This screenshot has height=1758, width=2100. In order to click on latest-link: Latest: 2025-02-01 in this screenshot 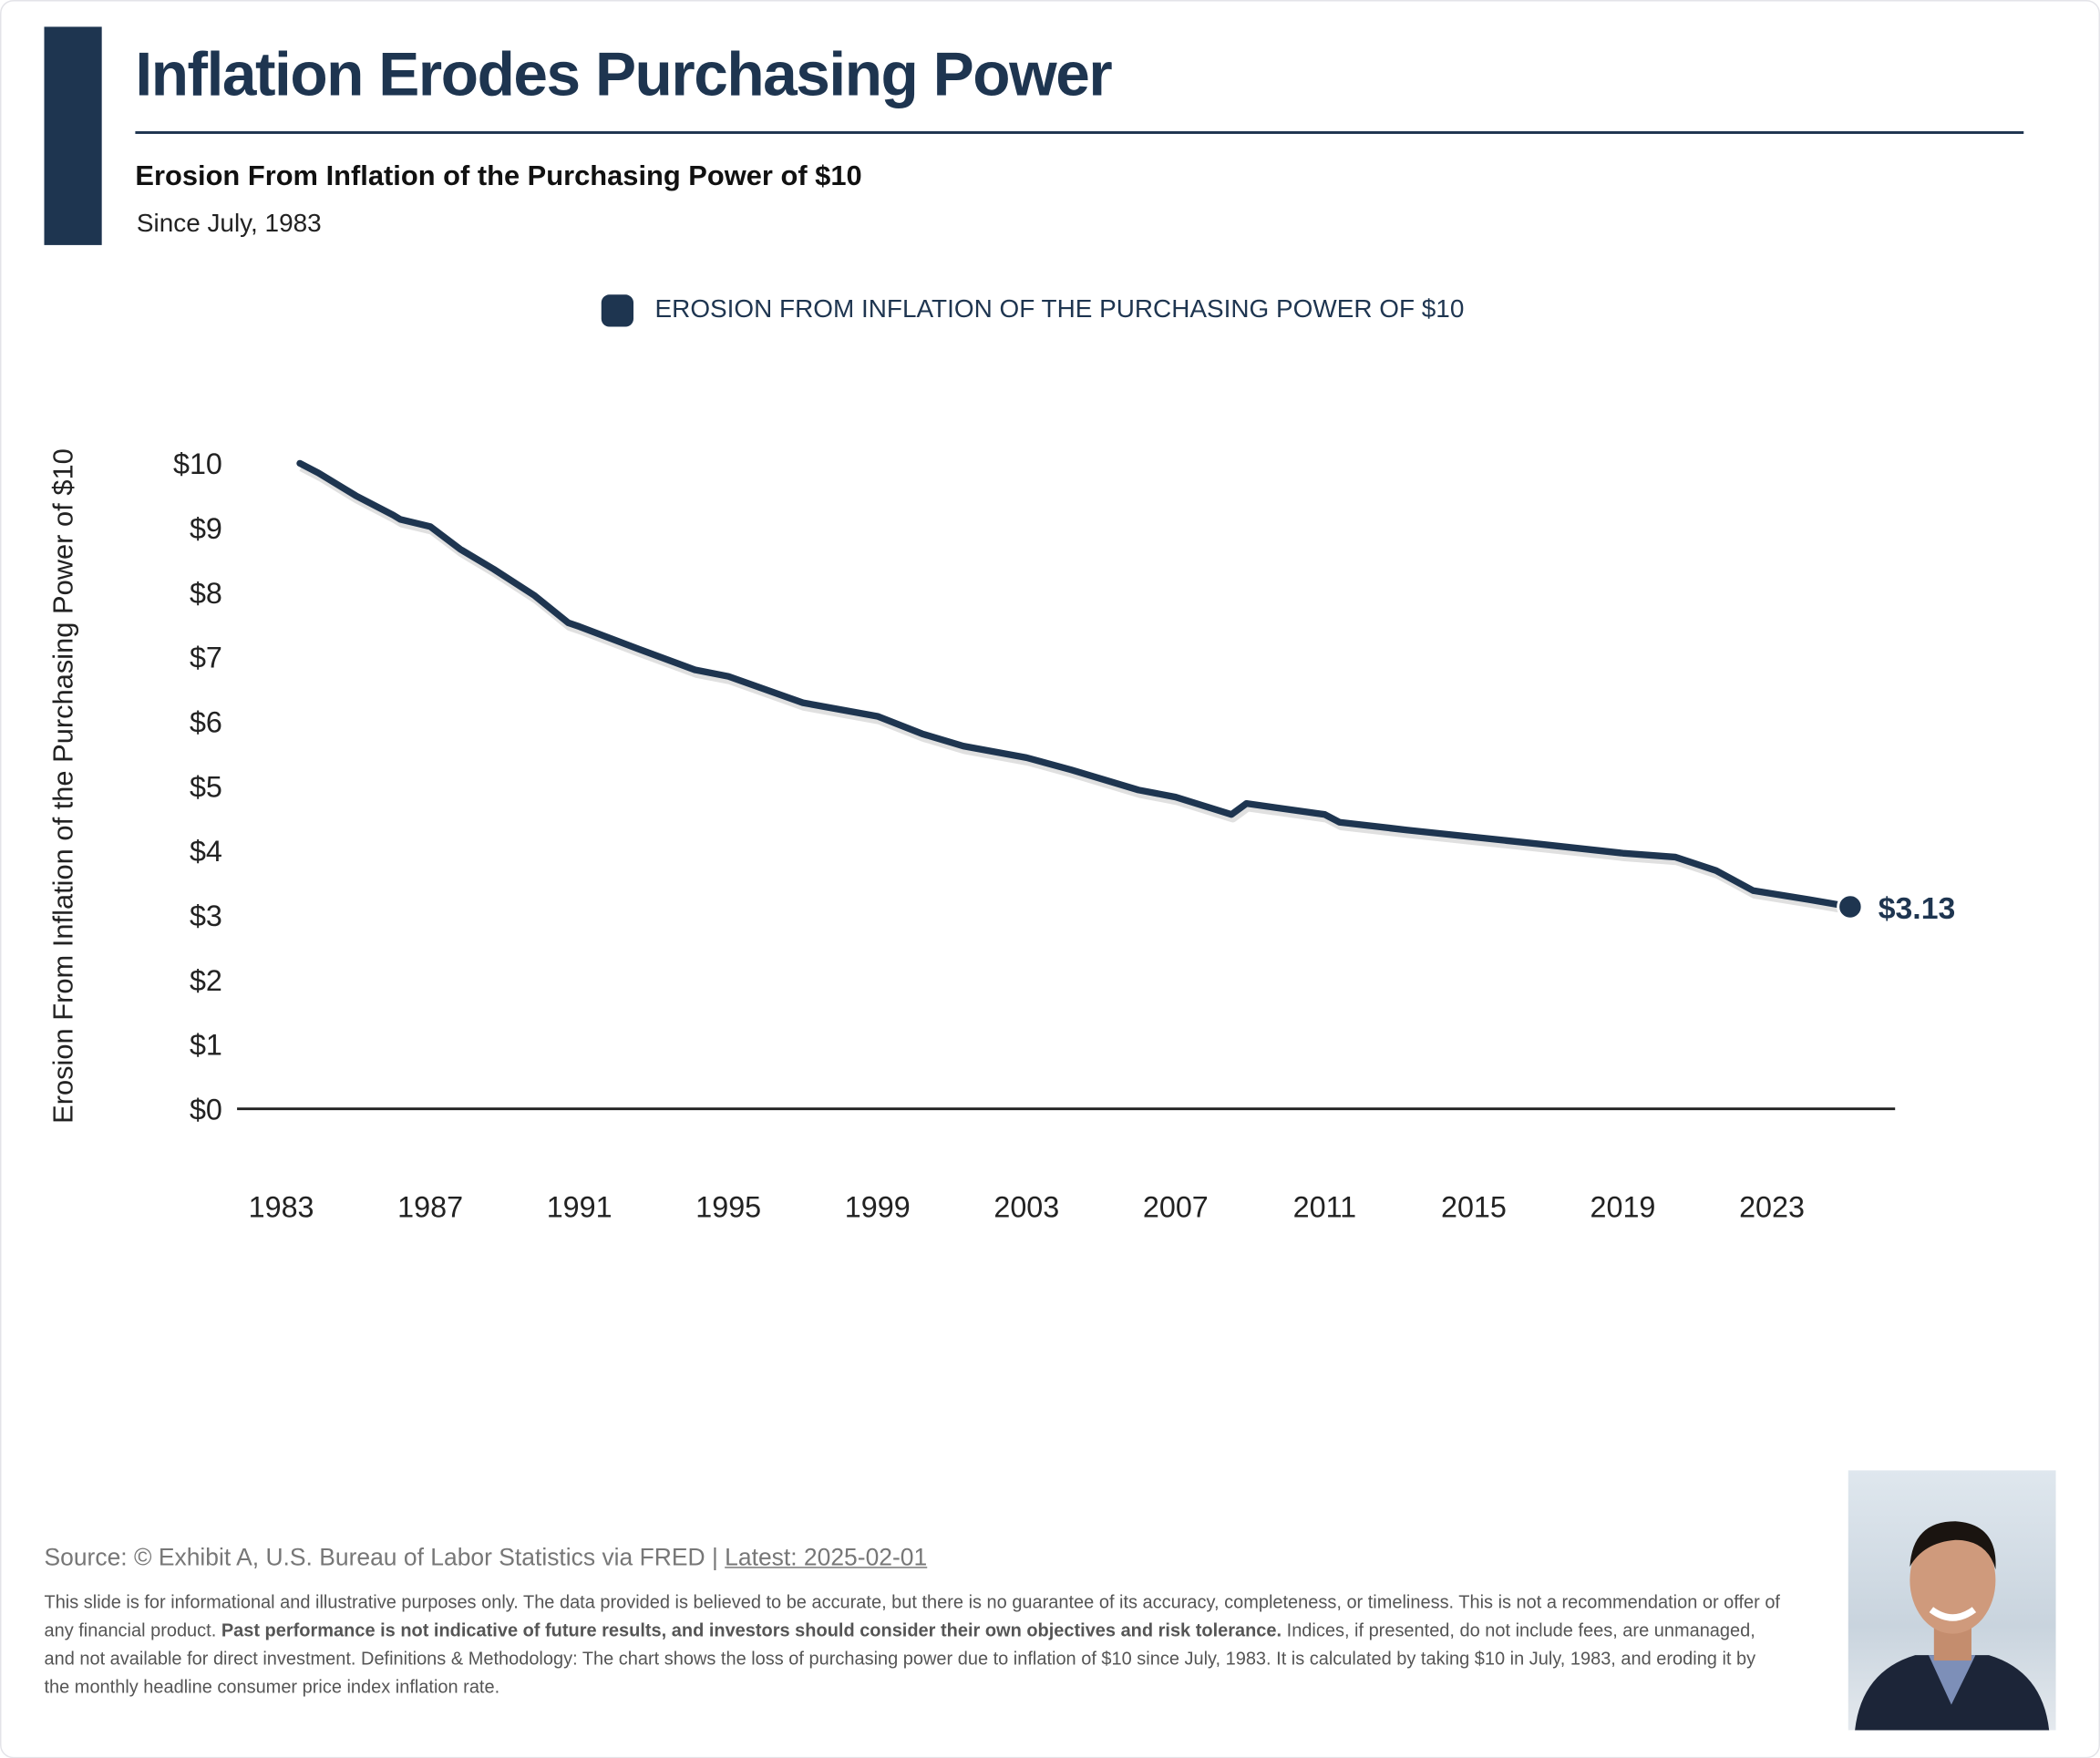, I will do `click(827, 1557)`.